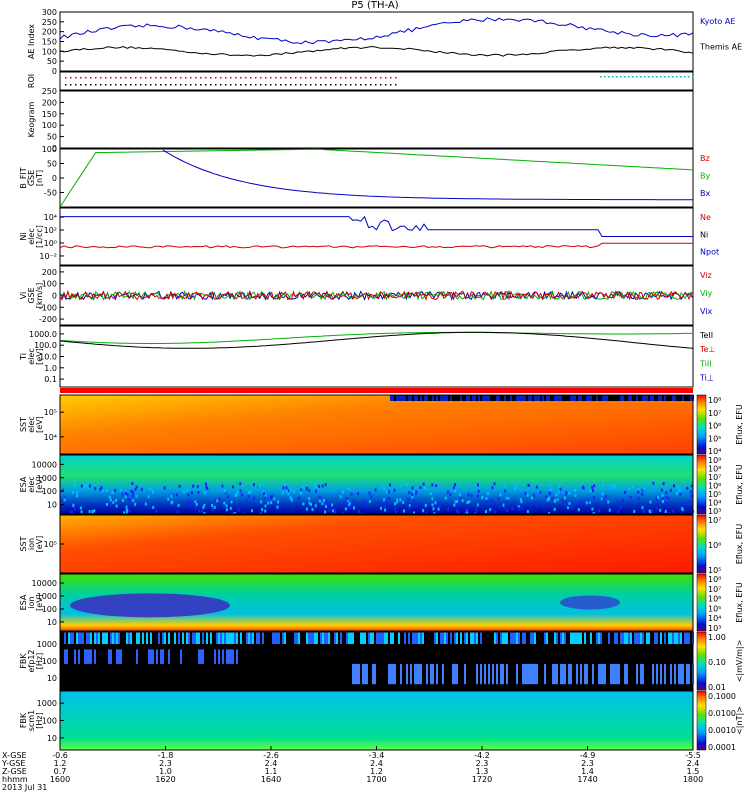  I want to click on y-axis-label: [eV], so click(39, 544).